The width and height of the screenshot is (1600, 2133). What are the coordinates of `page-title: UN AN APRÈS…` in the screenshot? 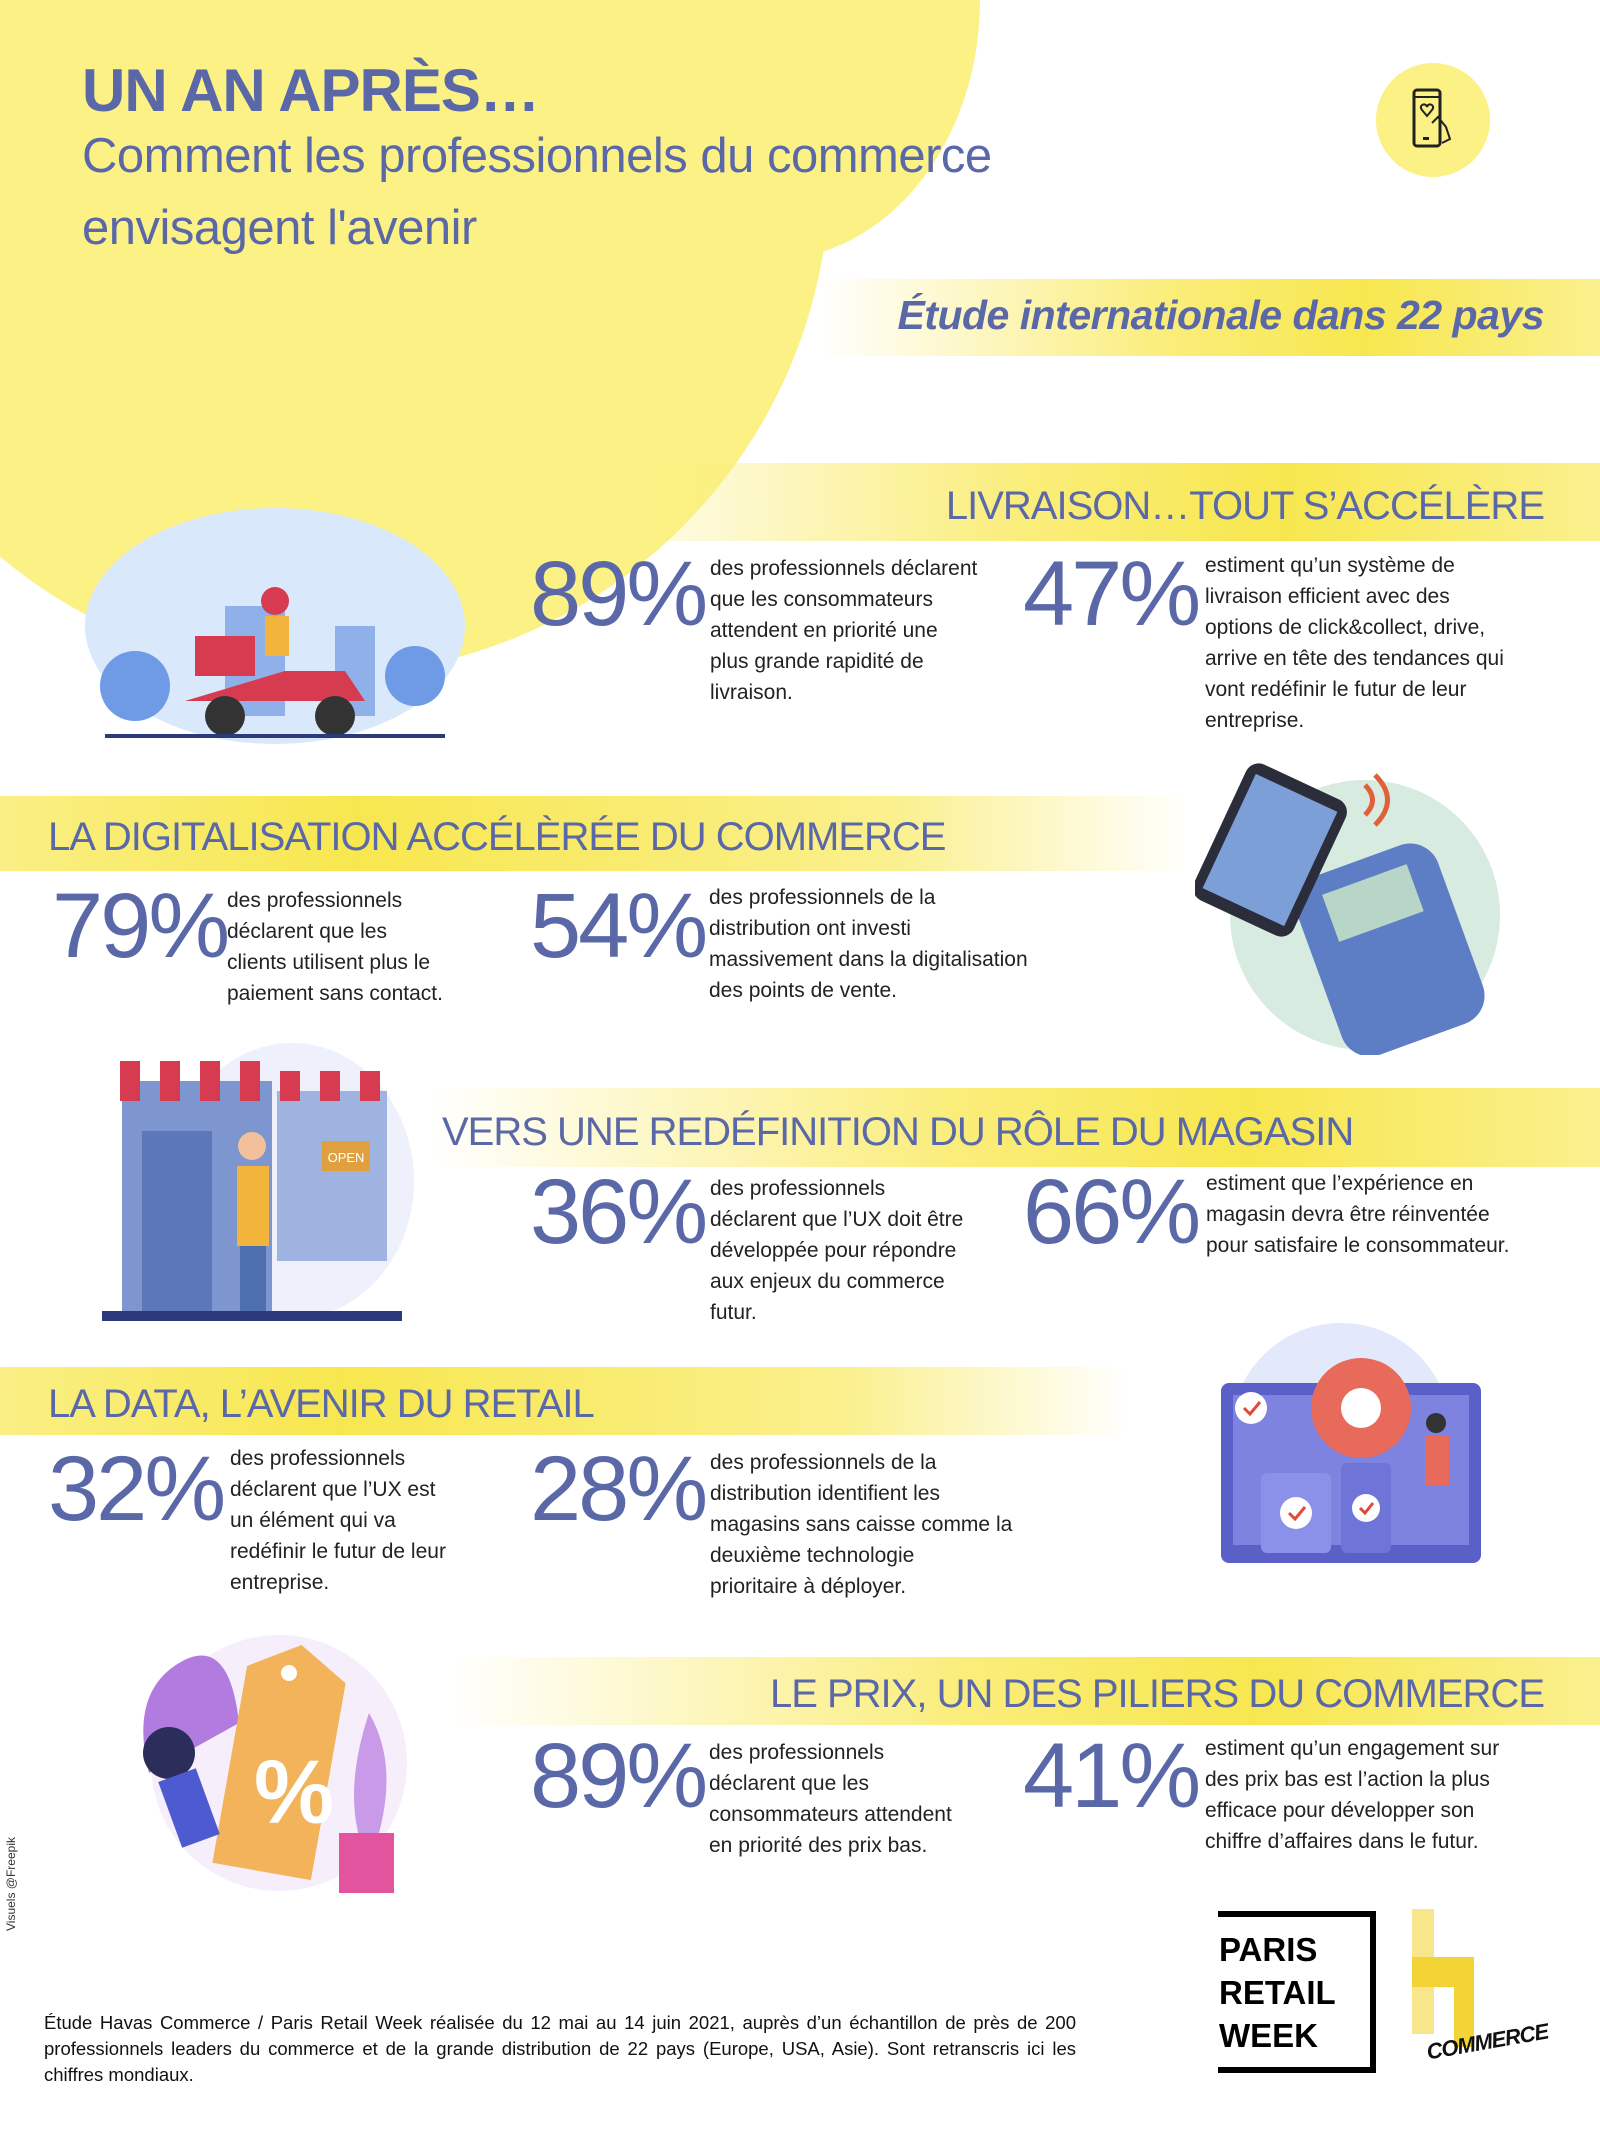 It's located at (311, 90).